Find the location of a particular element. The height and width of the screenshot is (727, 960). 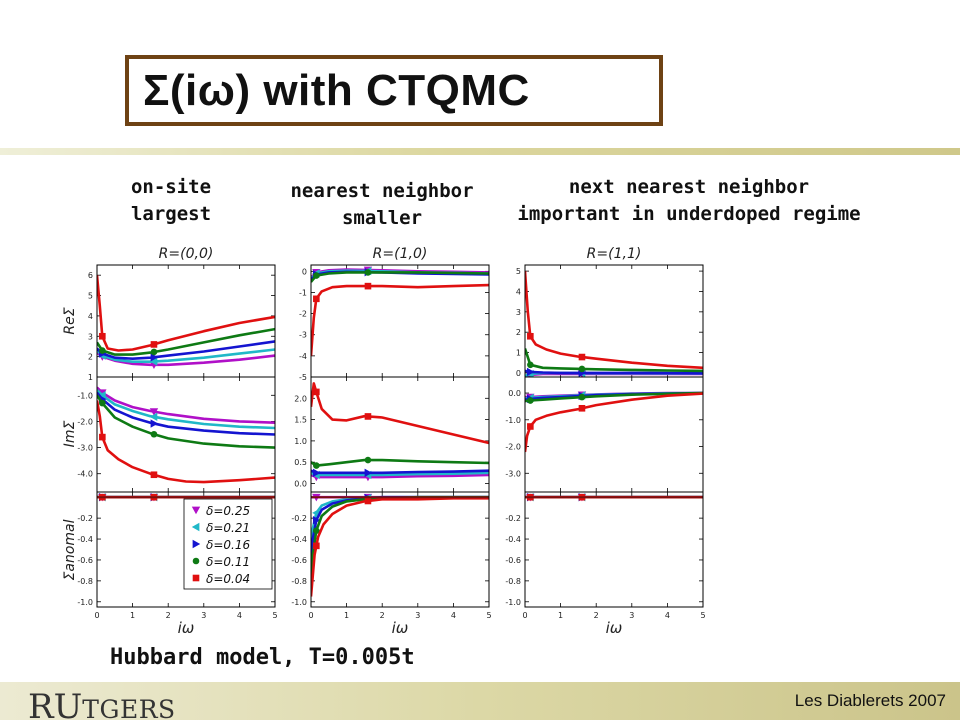

panel-r2-c0: -1.0 -0.8 -0.6 -0.4 -0.2 0 1 2 3 4 5 is located at coordinates (177, 555).